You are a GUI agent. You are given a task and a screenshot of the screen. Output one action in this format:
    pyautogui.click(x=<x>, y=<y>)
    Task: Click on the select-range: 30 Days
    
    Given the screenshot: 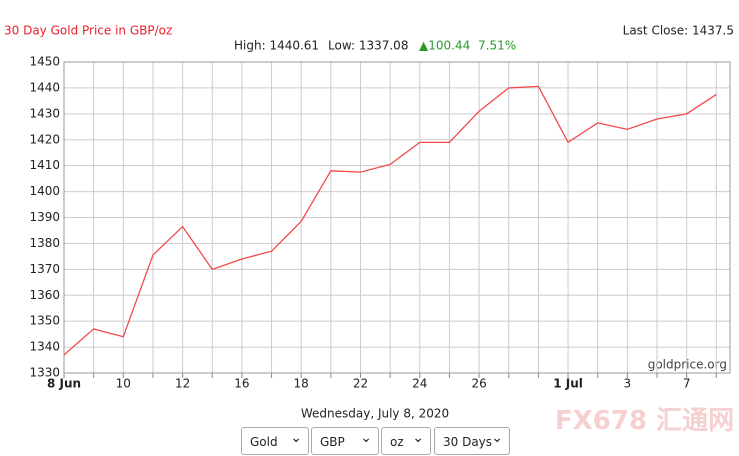 What is the action you would take?
    pyautogui.click(x=472, y=439)
    